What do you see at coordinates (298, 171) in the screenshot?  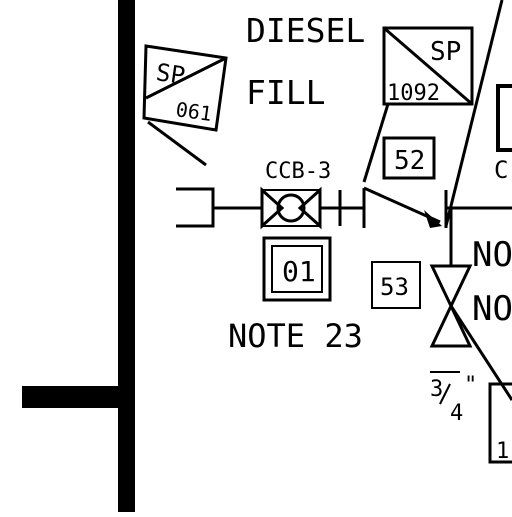 I see `valve-tag-label: CCB-3` at bounding box center [298, 171].